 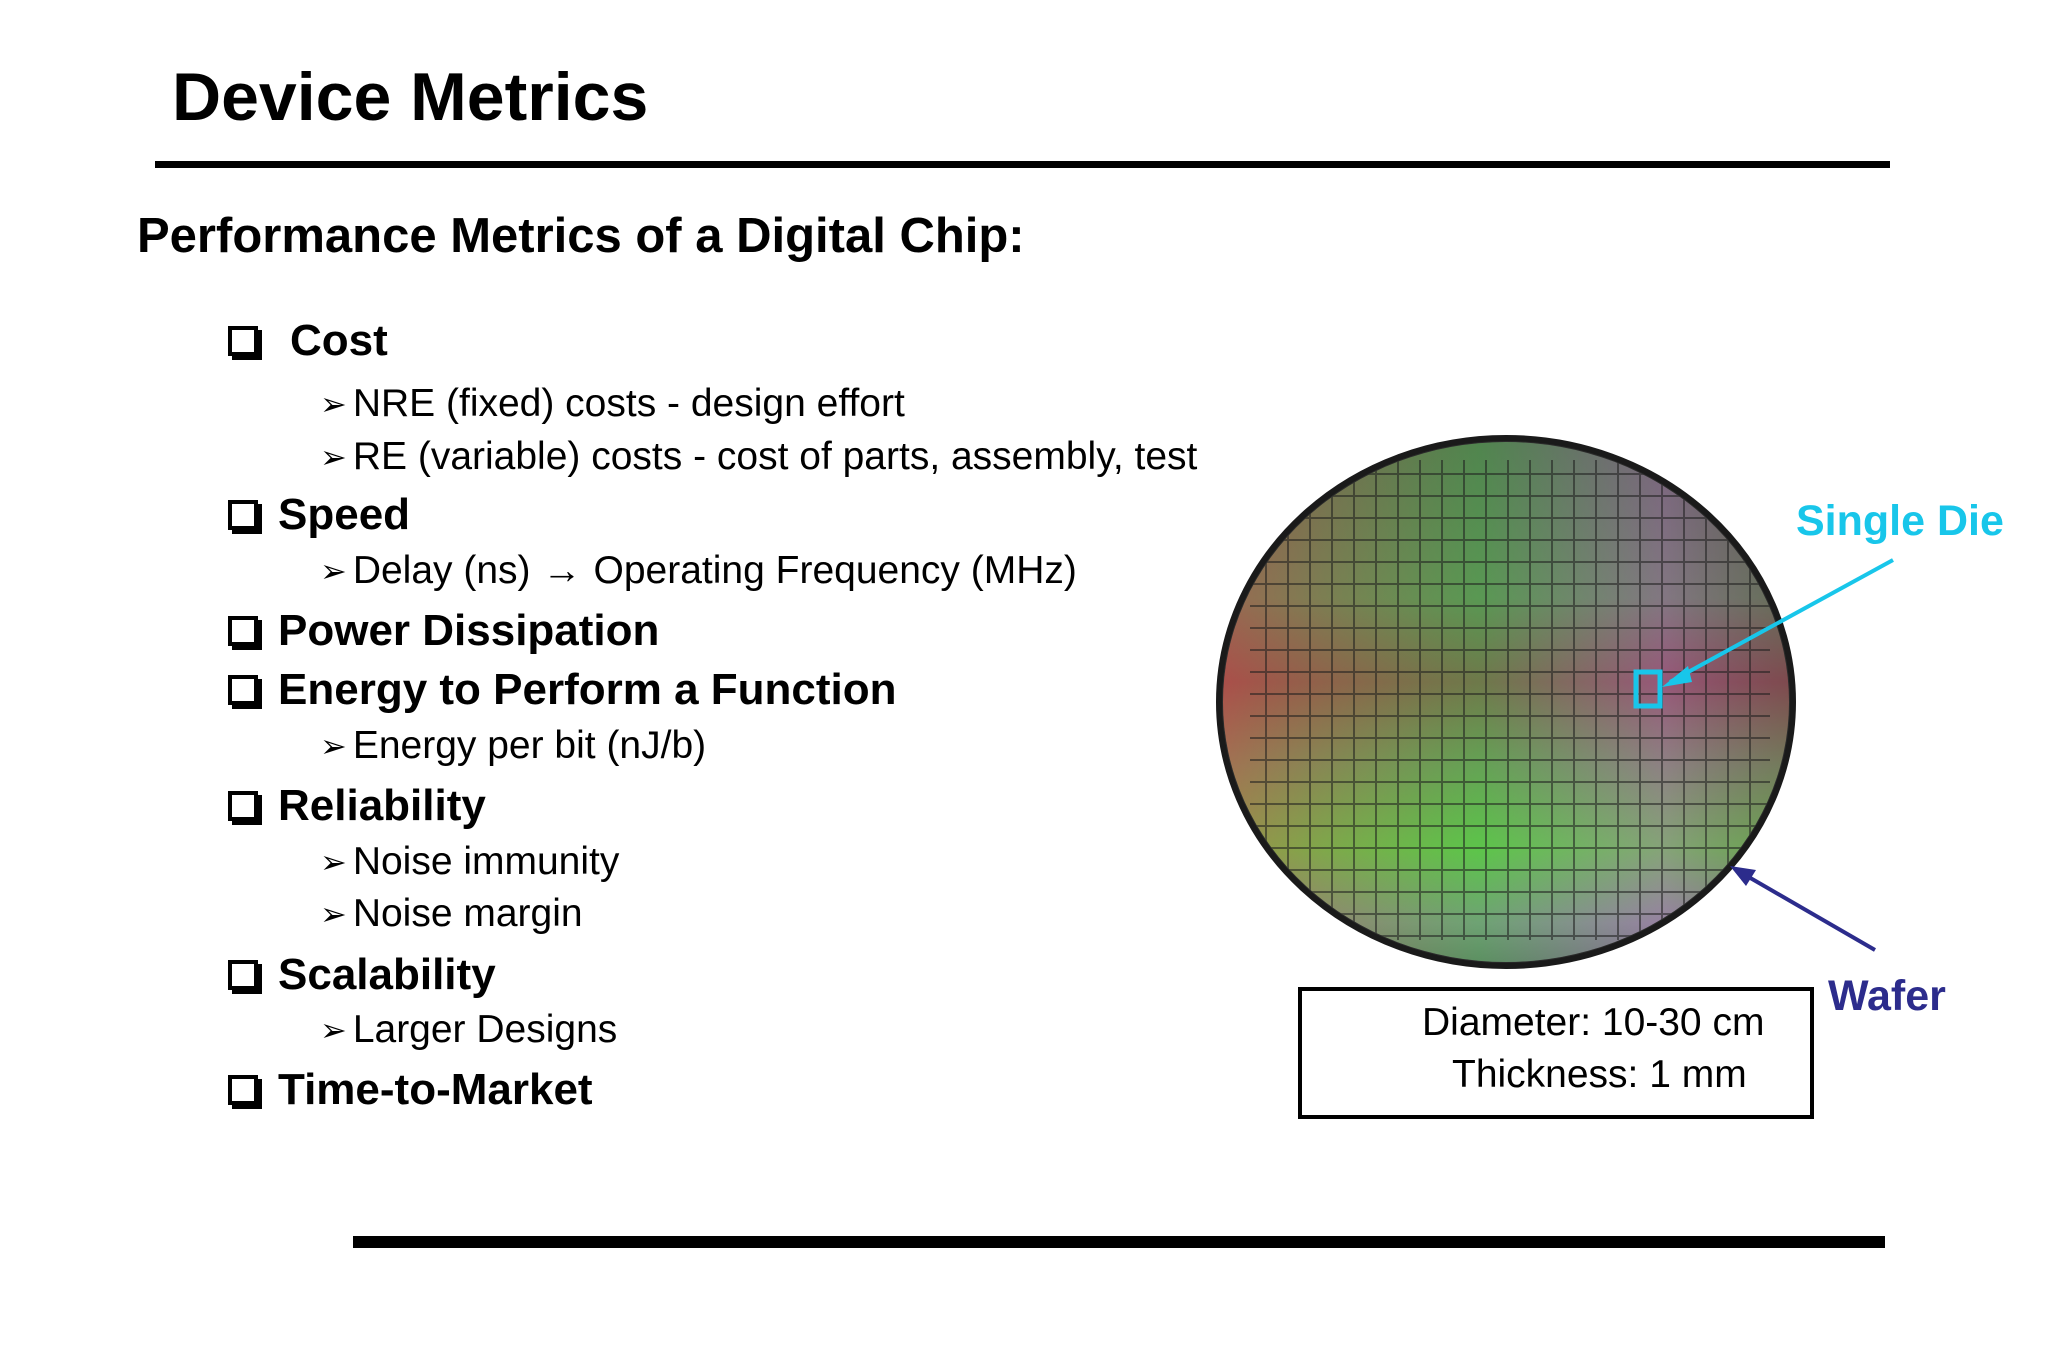 I want to click on sub-item-text: Noise immunity, so click(x=486, y=861).